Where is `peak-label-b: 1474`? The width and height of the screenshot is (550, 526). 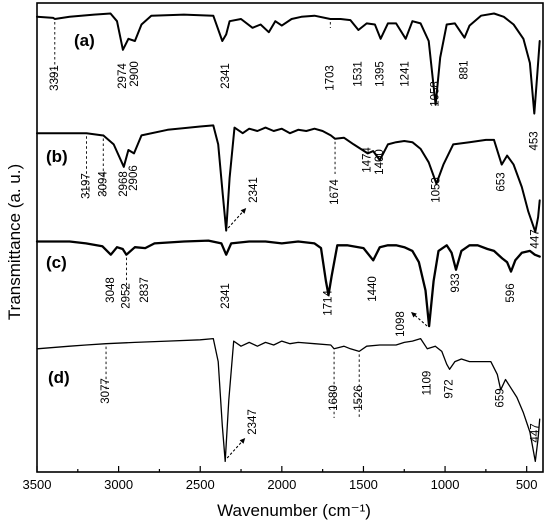 peak-label-b: 1474 is located at coordinates (368, 160).